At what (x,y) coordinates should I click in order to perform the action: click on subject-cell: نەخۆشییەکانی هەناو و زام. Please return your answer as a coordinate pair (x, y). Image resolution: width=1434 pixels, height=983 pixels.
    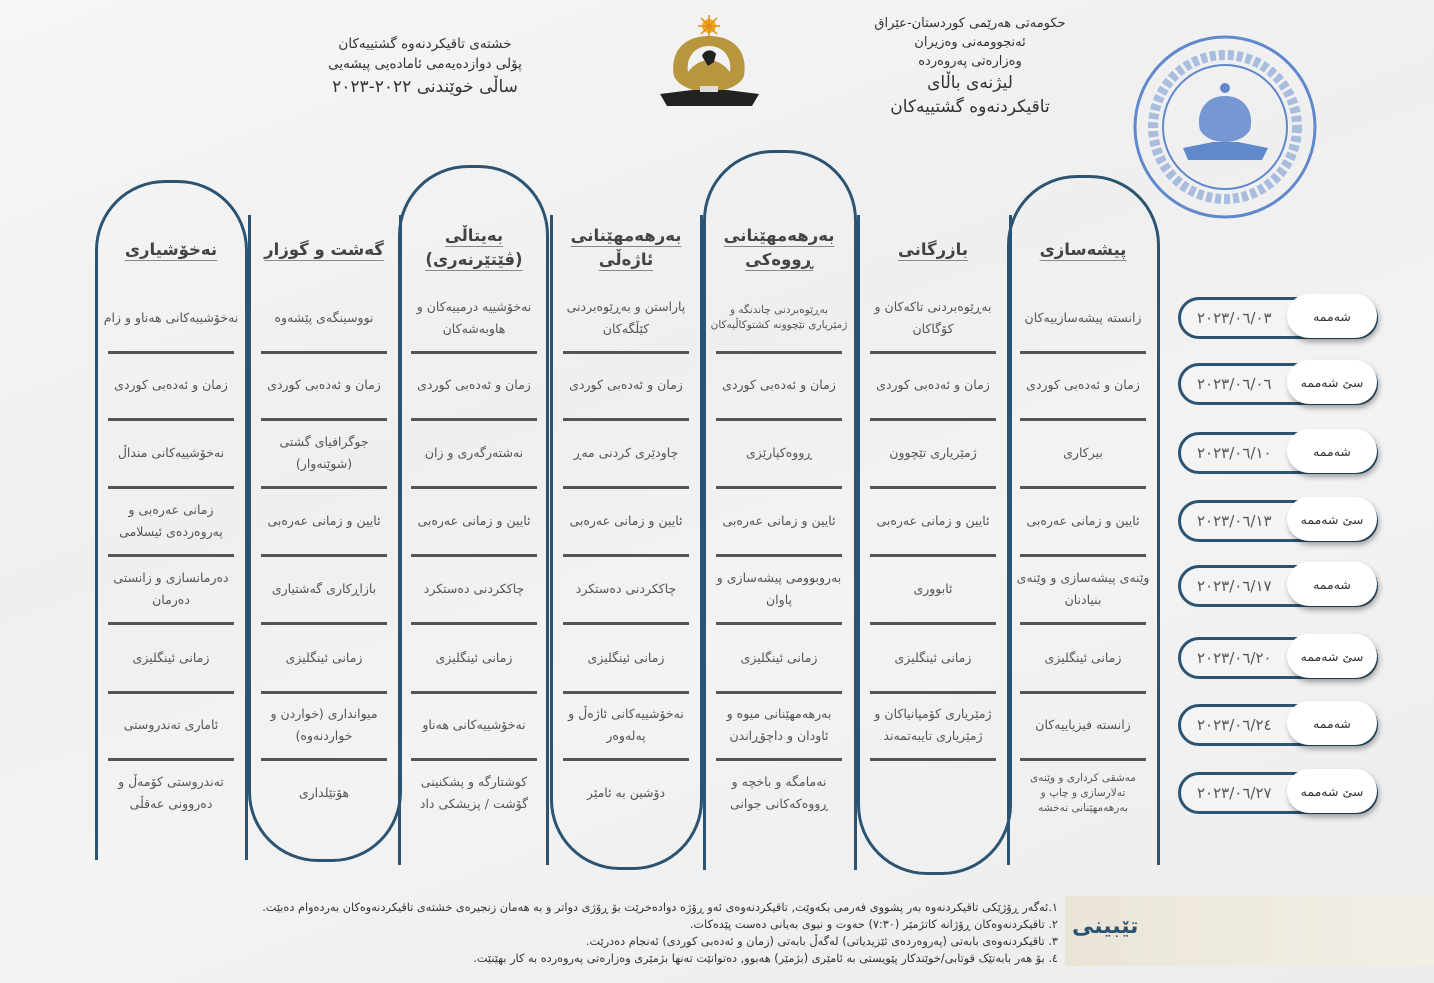
    Looking at the image, I should click on (171, 317).